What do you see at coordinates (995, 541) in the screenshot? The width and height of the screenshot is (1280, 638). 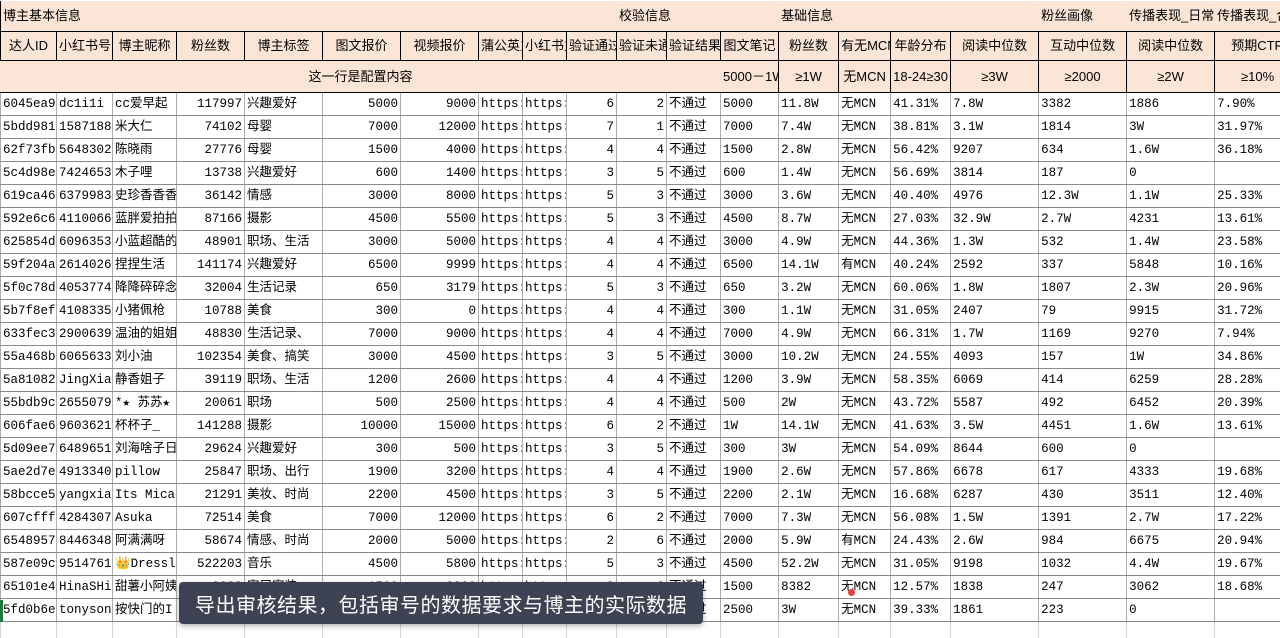 I see `cell-read-median-daily: 2.6W` at bounding box center [995, 541].